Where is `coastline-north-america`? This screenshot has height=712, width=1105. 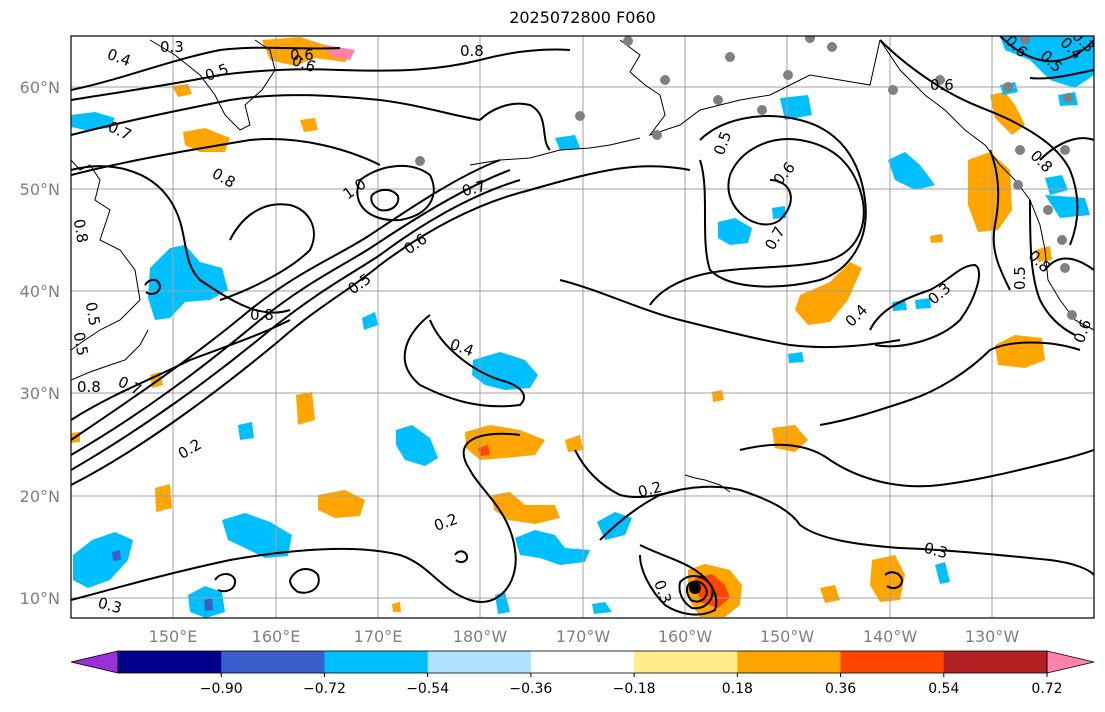
coastline-north-america is located at coordinates (986, 185).